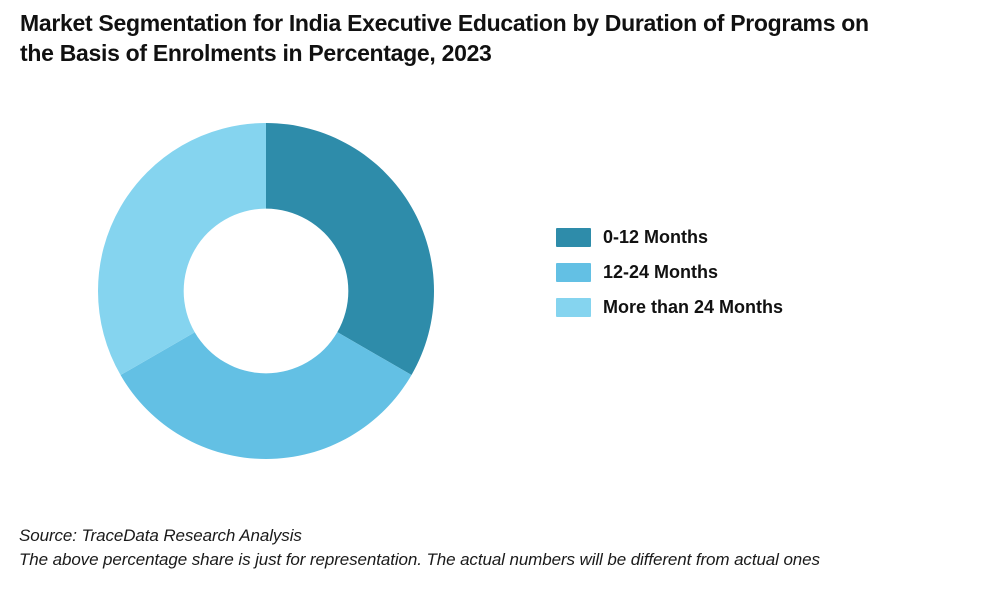 The height and width of the screenshot is (600, 1000). I want to click on legend-swatch-0-12-months, so click(573, 237).